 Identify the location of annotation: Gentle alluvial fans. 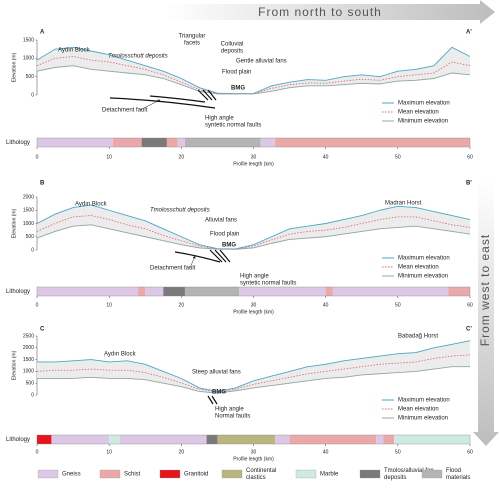
(261, 62).